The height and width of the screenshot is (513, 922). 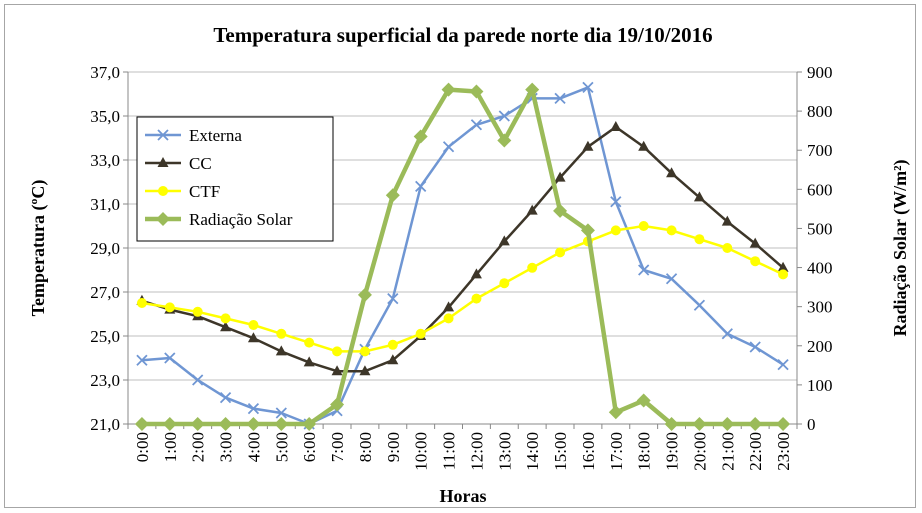 I want to click on y2-axis-label: Radiação Solar (W/m²), so click(x=900, y=247).